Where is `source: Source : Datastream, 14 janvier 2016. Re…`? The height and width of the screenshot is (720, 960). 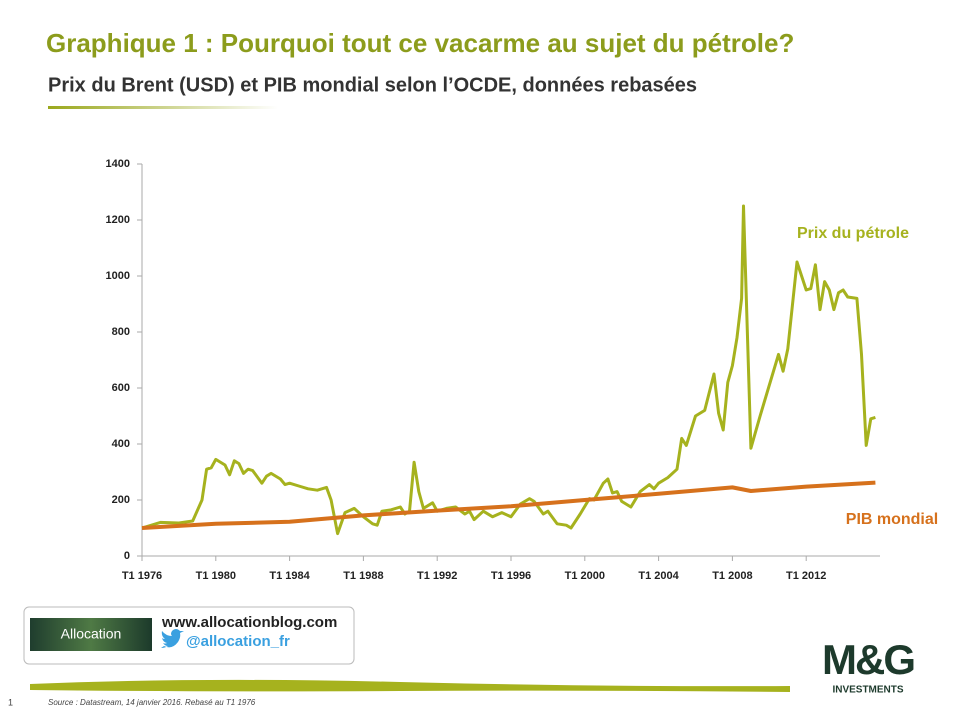 source: Source : Datastream, 14 janvier 2016. Re… is located at coordinates (152, 702).